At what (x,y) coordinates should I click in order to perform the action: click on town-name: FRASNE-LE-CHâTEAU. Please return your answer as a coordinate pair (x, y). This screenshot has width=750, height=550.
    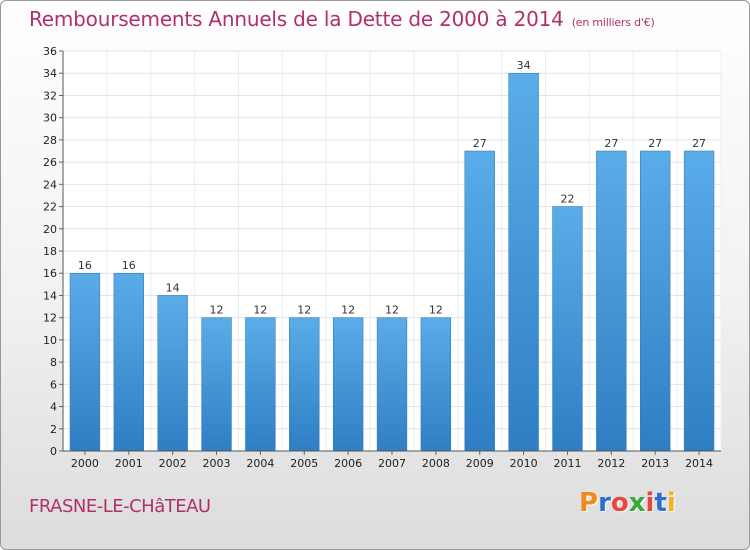
    Looking at the image, I should click on (120, 506).